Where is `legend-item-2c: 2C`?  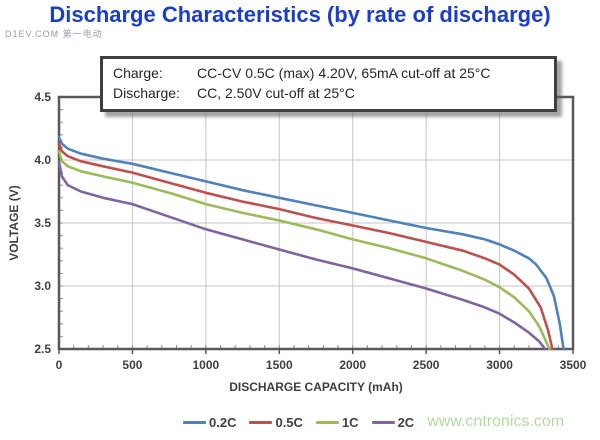 legend-item-2c: 2C is located at coordinates (393, 422).